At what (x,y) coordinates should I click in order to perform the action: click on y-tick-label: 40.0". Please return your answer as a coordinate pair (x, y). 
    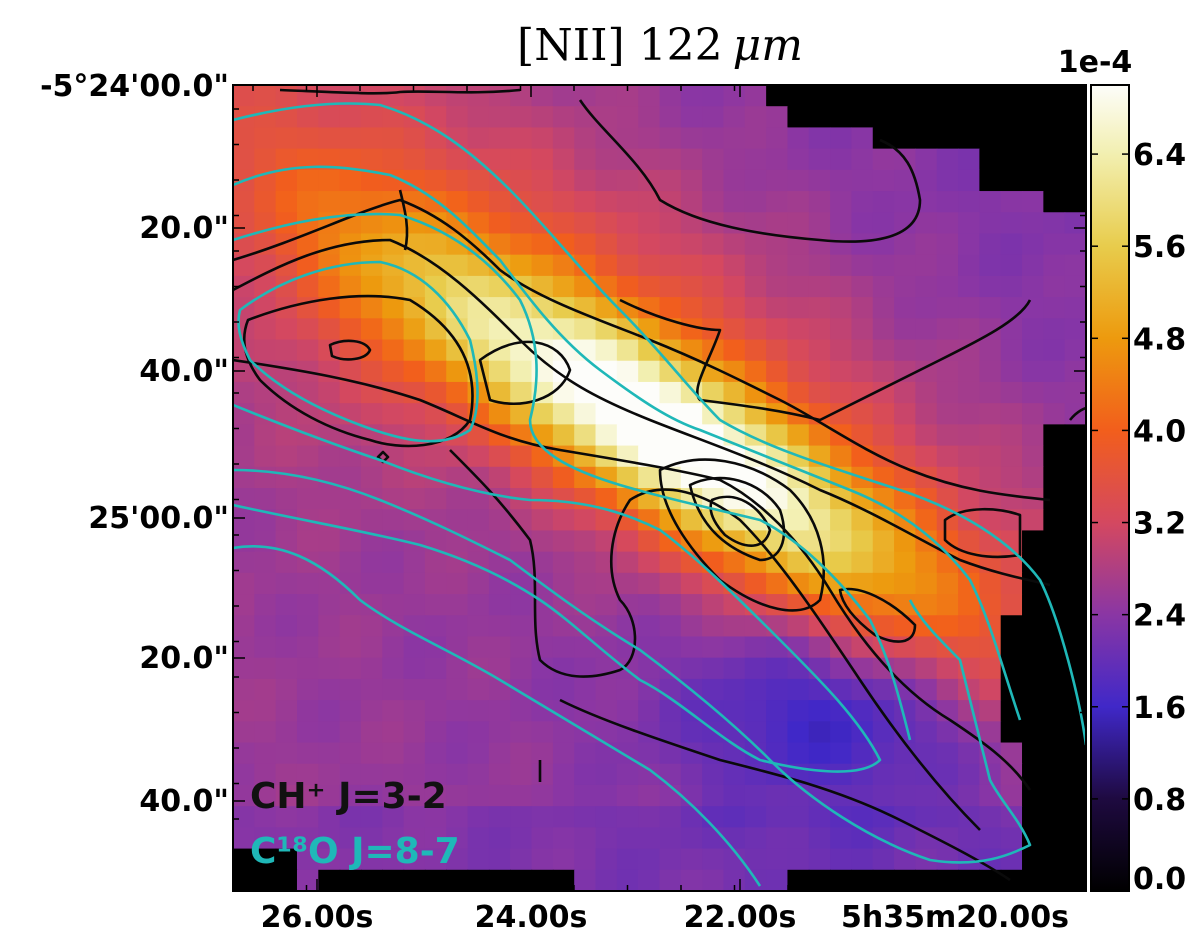
    Looking at the image, I should click on (184, 371).